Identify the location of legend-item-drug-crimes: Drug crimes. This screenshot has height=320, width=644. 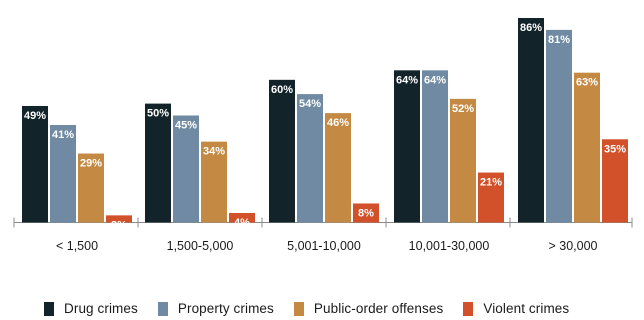
(91, 308).